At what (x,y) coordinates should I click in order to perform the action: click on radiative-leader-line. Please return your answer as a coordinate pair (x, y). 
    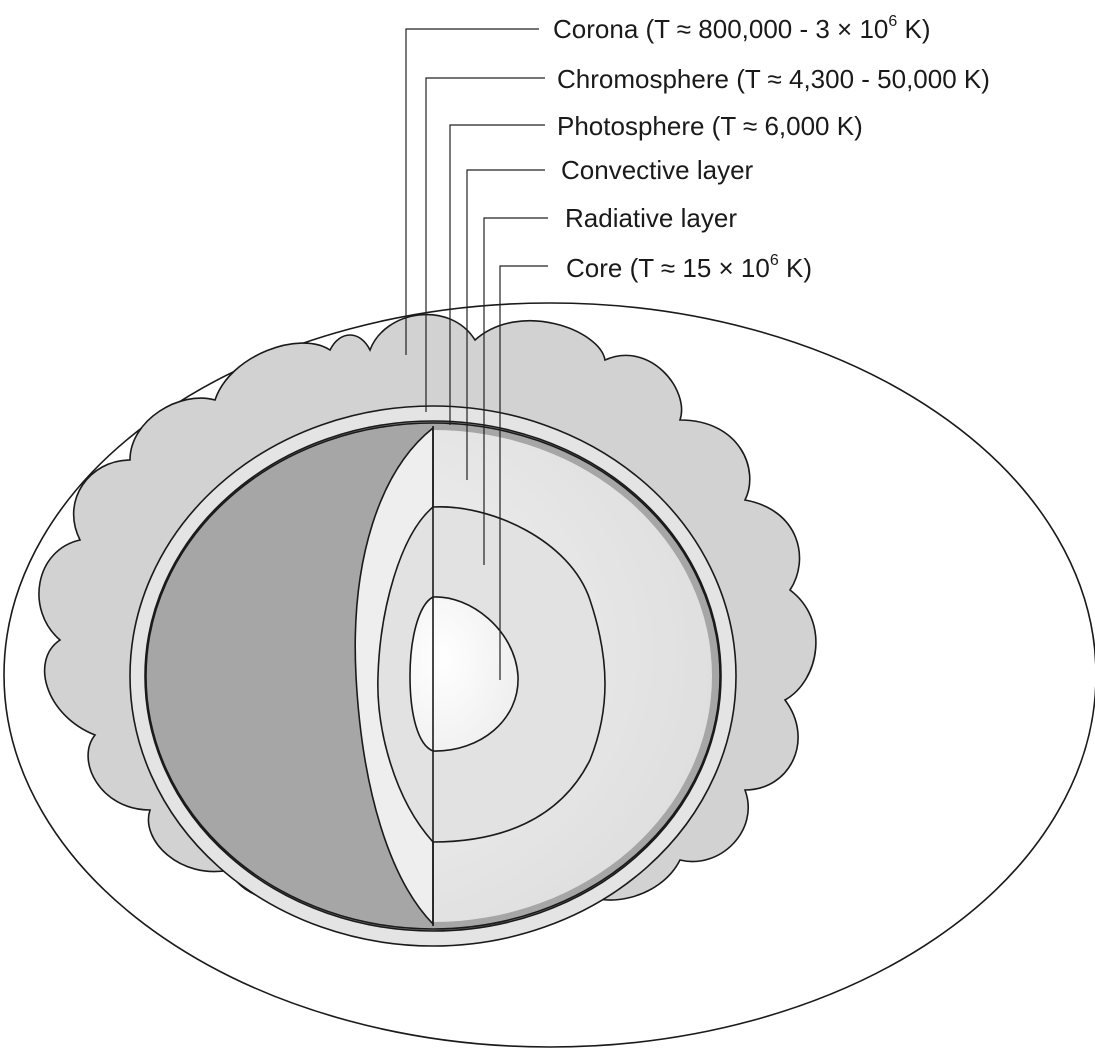
    Looking at the image, I should click on (515, 391).